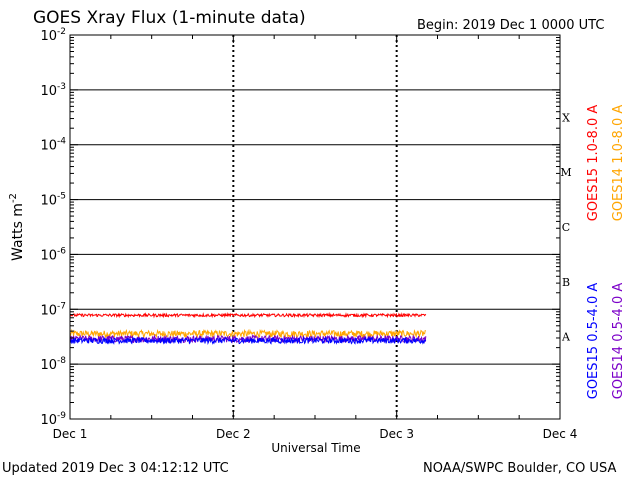 The height and width of the screenshot is (480, 640). I want to click on legend-entry-3: GOES15 0.5-4.0 A, so click(593, 341).